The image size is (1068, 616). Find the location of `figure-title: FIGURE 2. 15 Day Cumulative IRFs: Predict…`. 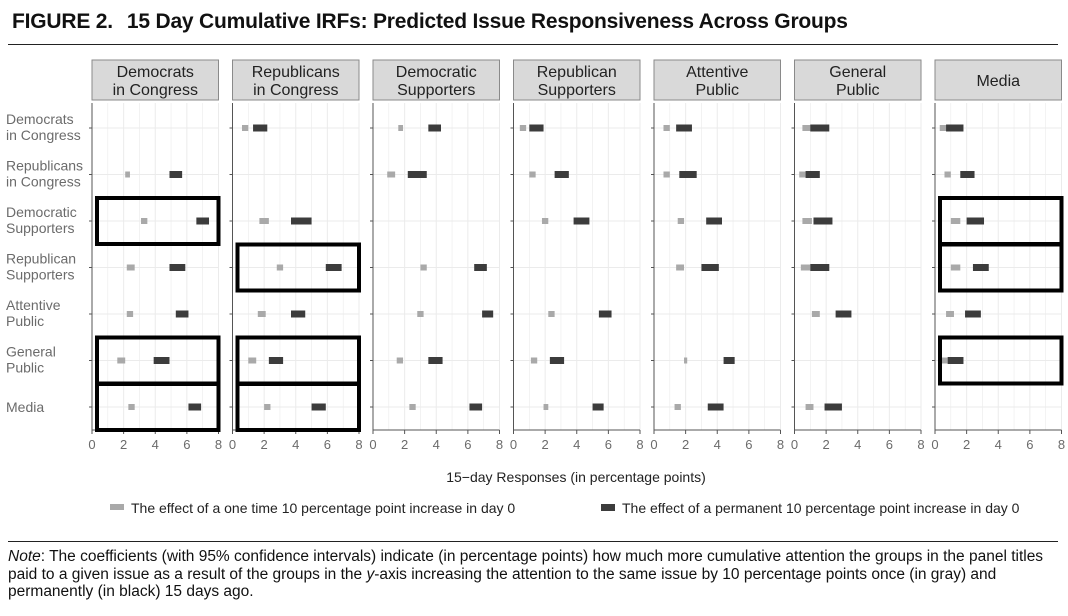

figure-title: FIGURE 2. 15 Day Cumulative IRFs: Predict… is located at coordinates (430, 22).